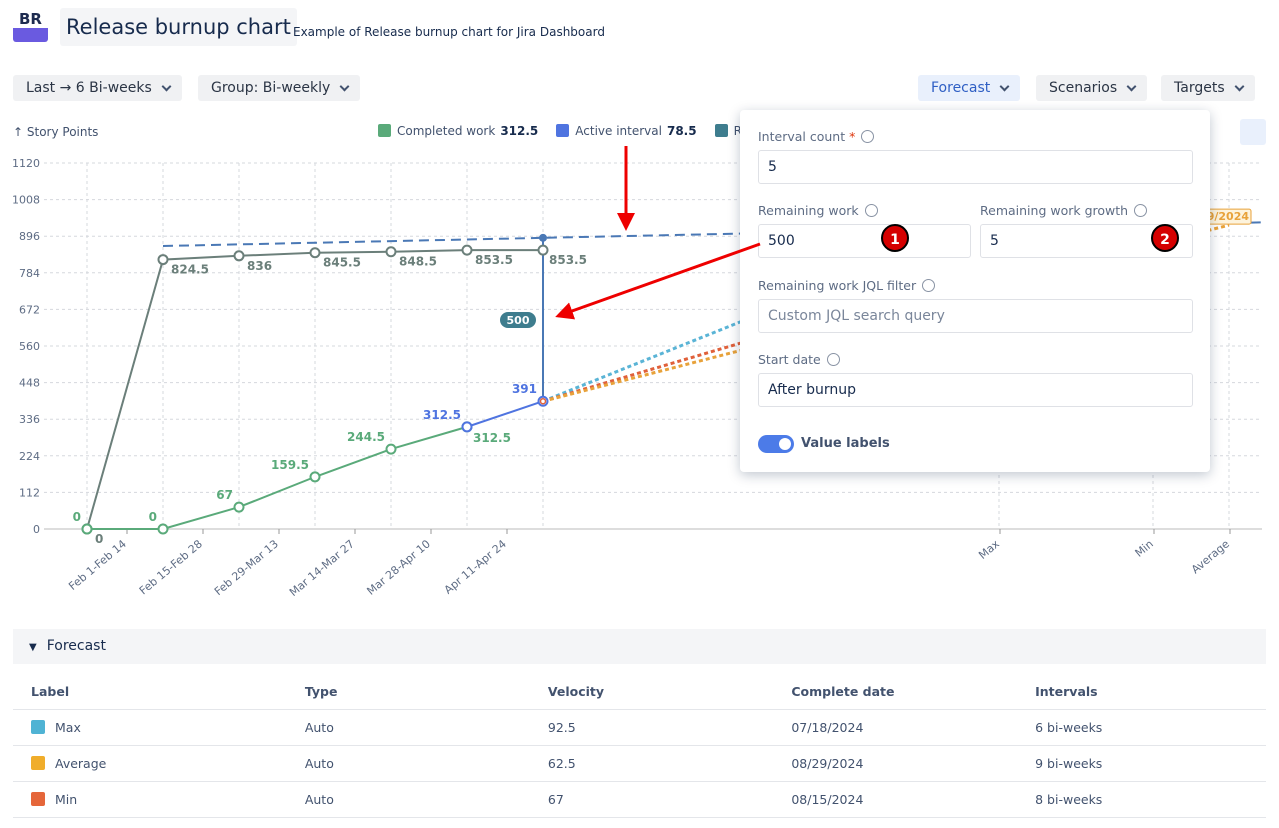 The image size is (1279, 828). Describe the element at coordinates (224, 495) in the screenshot. I see `value-label: 67` at that location.